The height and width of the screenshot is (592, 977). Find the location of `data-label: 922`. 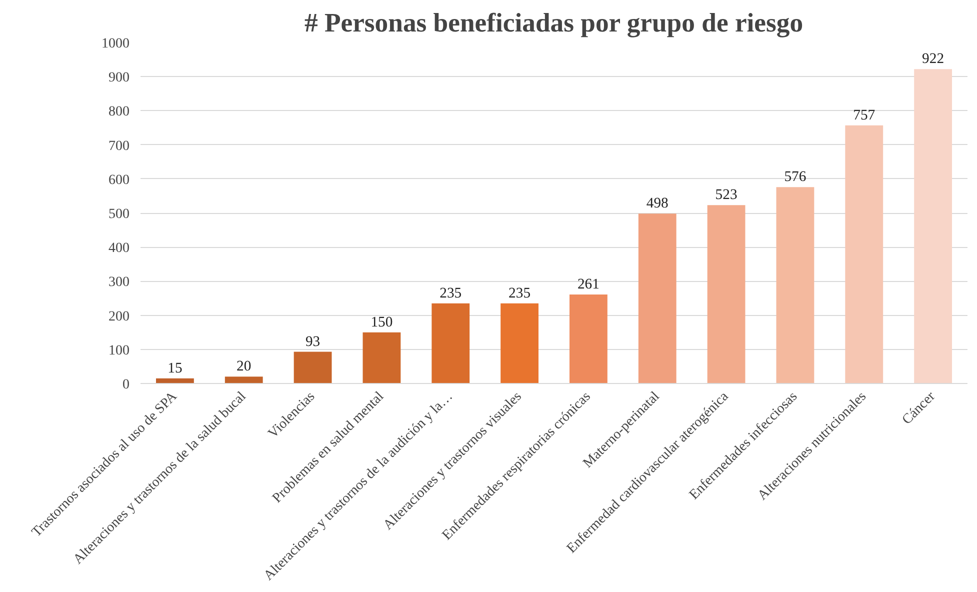

data-label: 922 is located at coordinates (933, 59).